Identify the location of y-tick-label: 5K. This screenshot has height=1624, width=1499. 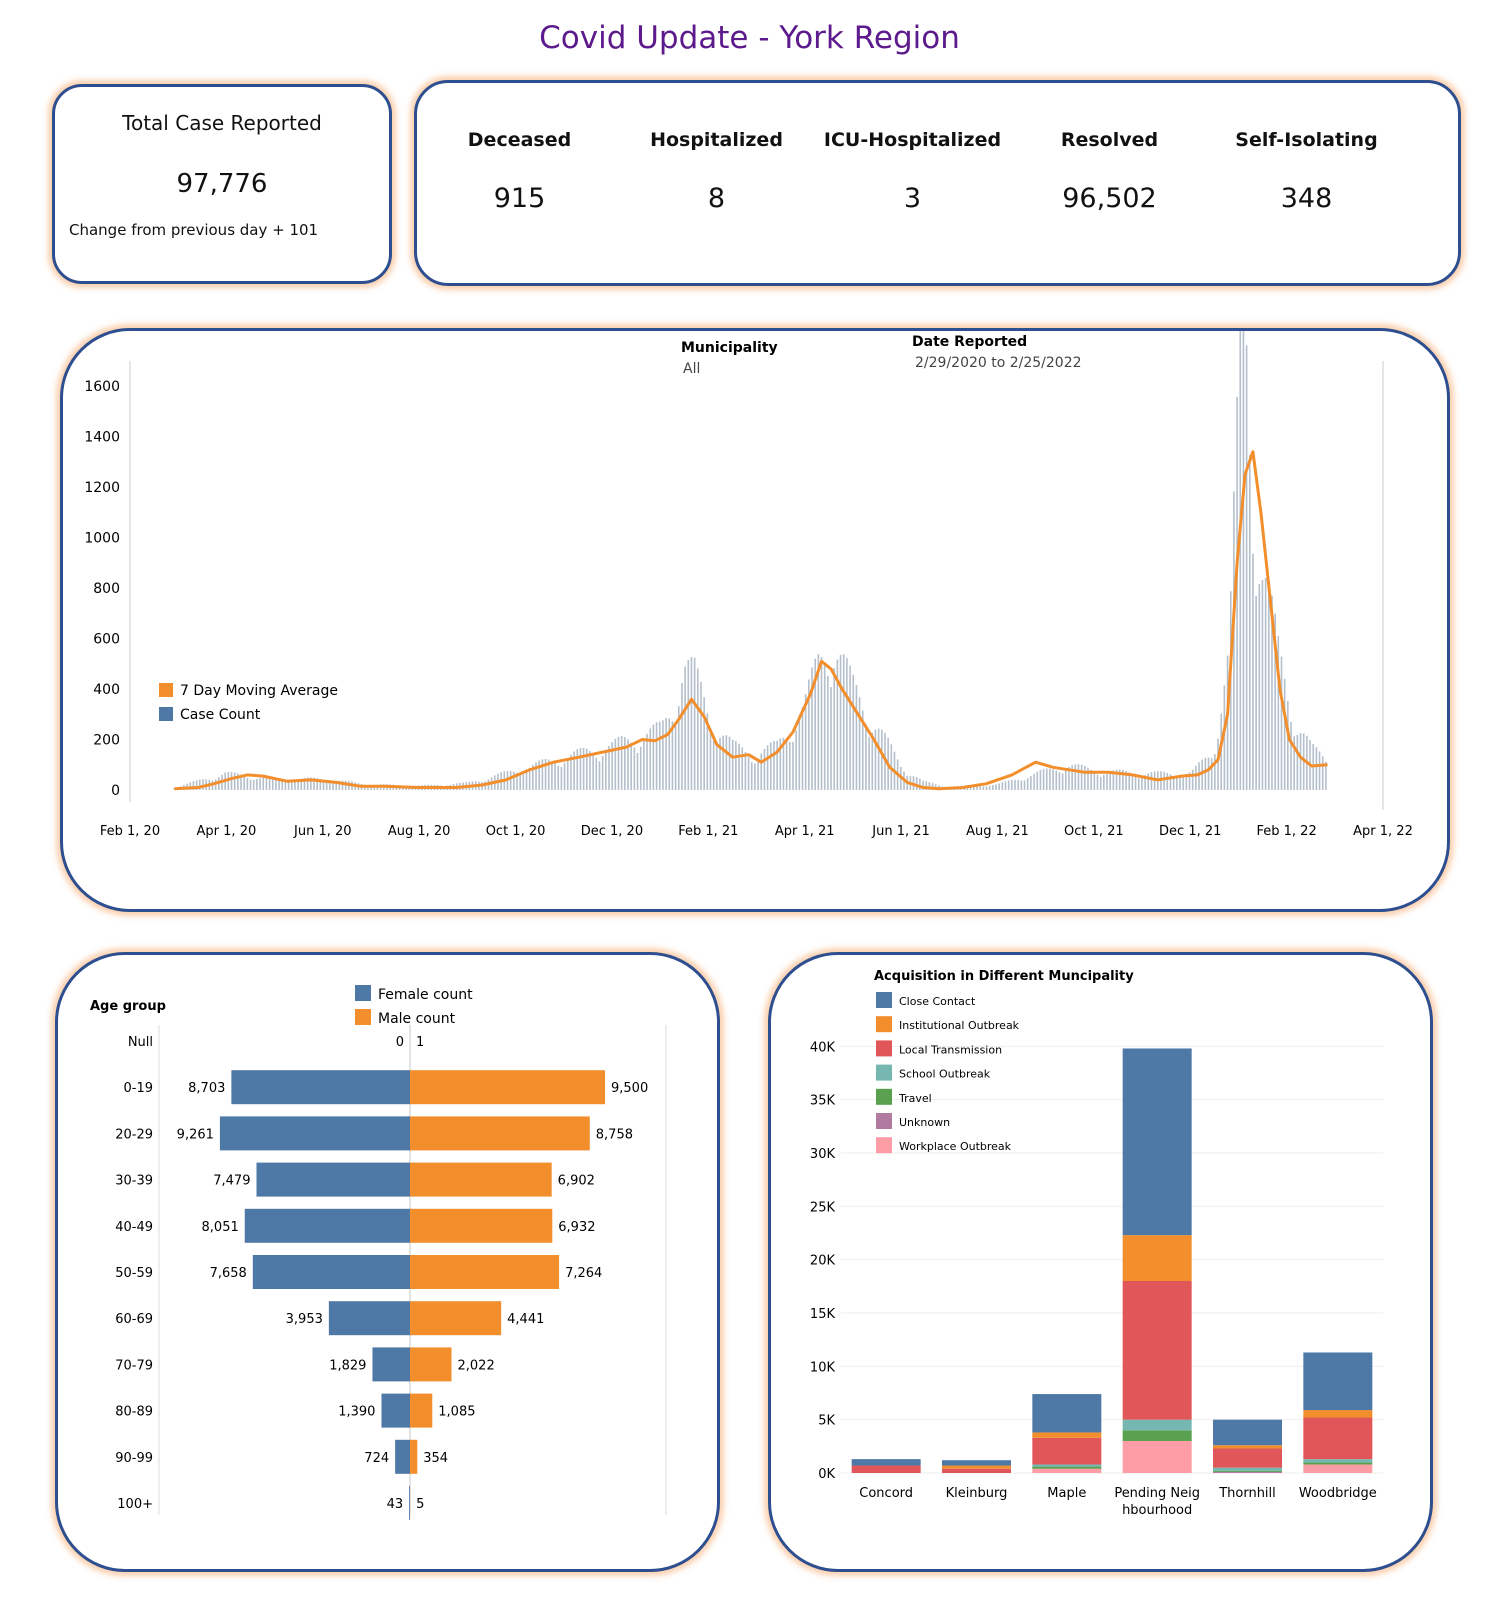
(826, 1421).